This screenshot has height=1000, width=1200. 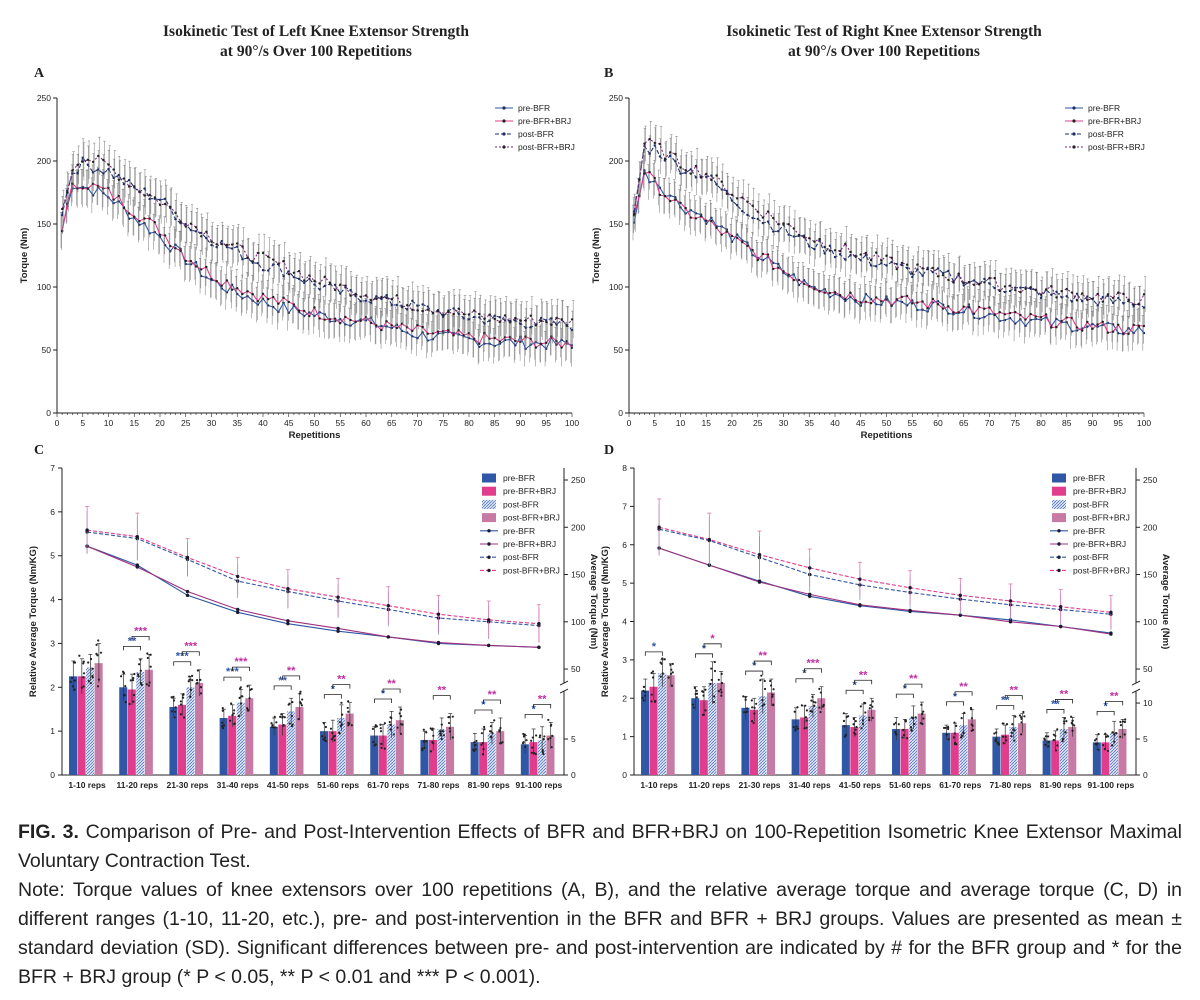 I want to click on x-tick-label: 15, so click(x=135, y=423).